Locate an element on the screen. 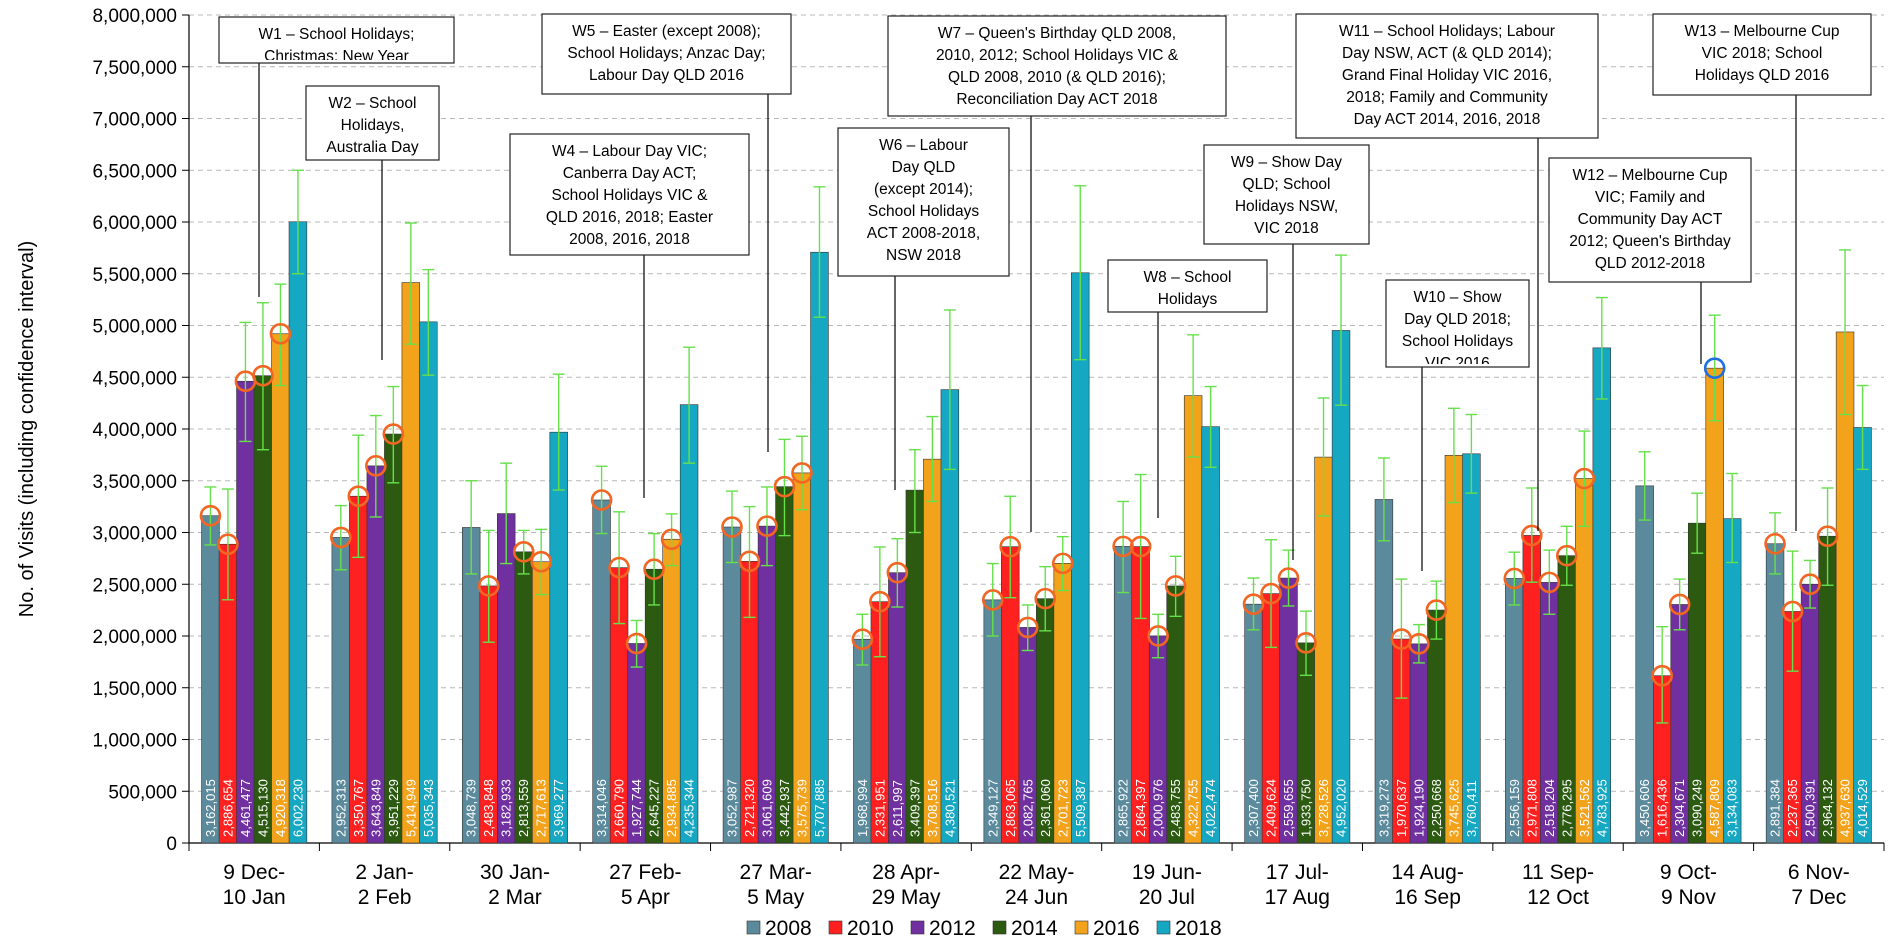  y-tick-label: 1,500,000 is located at coordinates (134, 689).